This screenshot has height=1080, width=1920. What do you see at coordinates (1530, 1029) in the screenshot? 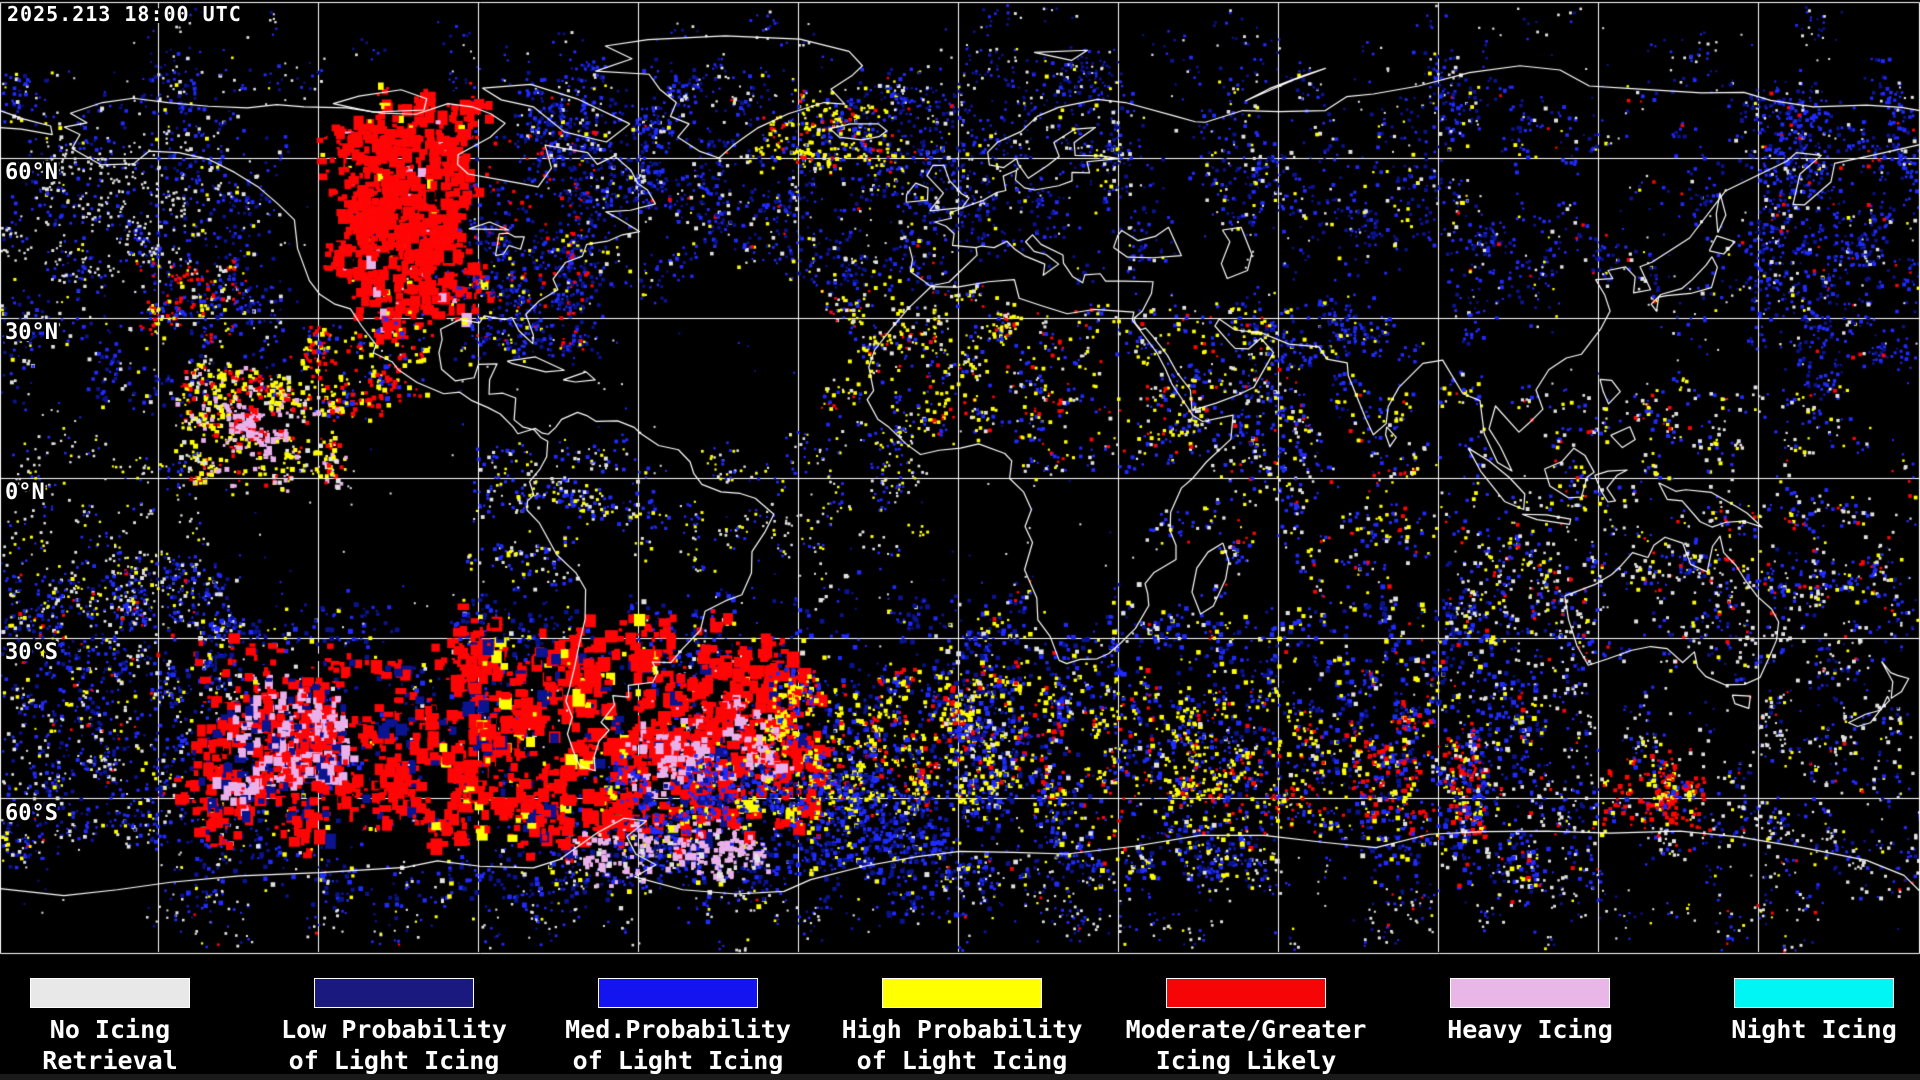
I see `legend-label: Heavy Icing` at bounding box center [1530, 1029].